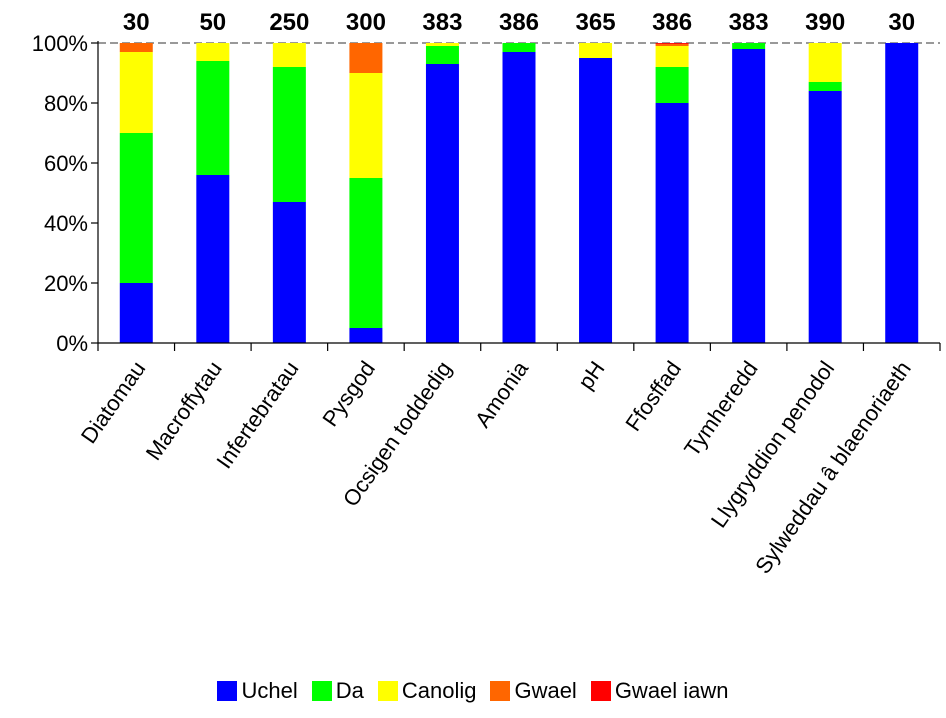 The width and height of the screenshot is (946, 718). Describe the element at coordinates (502, 394) in the screenshot. I see `x-category-label: Amonia` at that location.